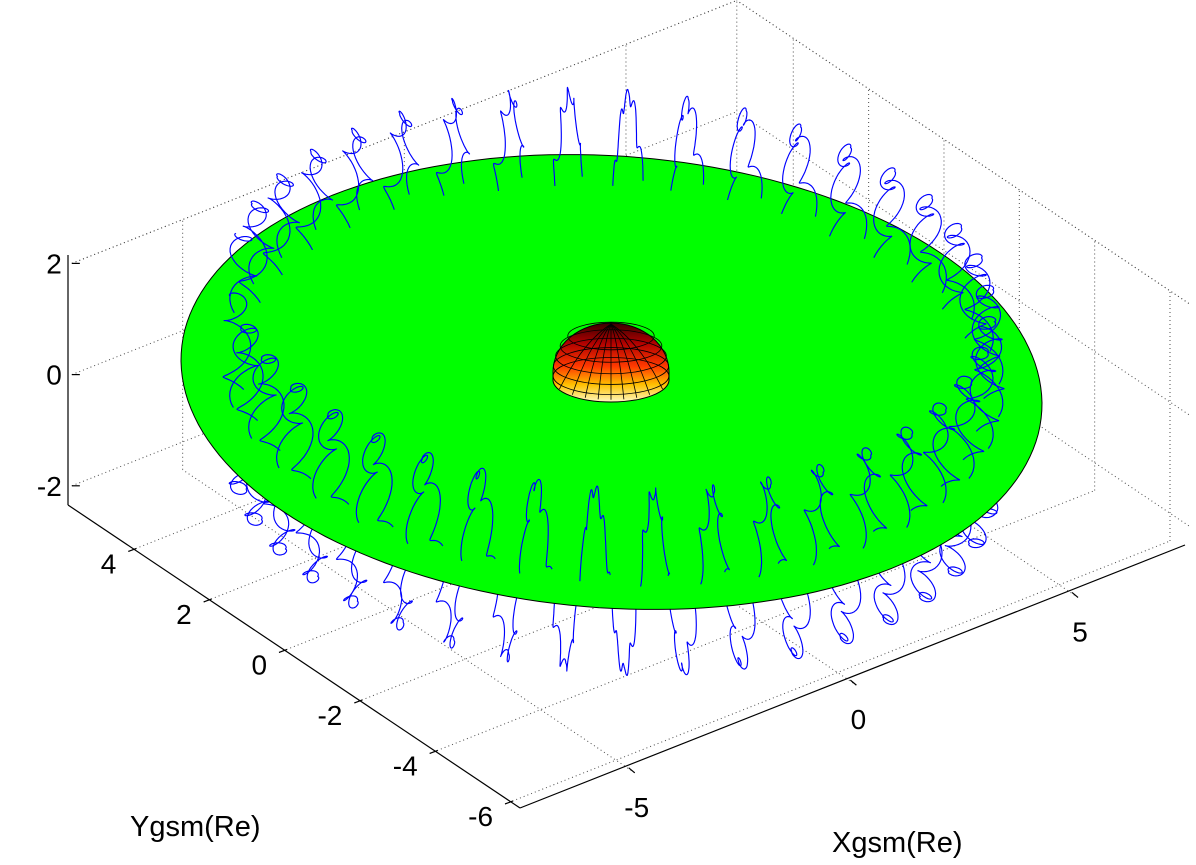  Describe the element at coordinates (49, 486) in the screenshot. I see `z-tick-label: -2` at that location.